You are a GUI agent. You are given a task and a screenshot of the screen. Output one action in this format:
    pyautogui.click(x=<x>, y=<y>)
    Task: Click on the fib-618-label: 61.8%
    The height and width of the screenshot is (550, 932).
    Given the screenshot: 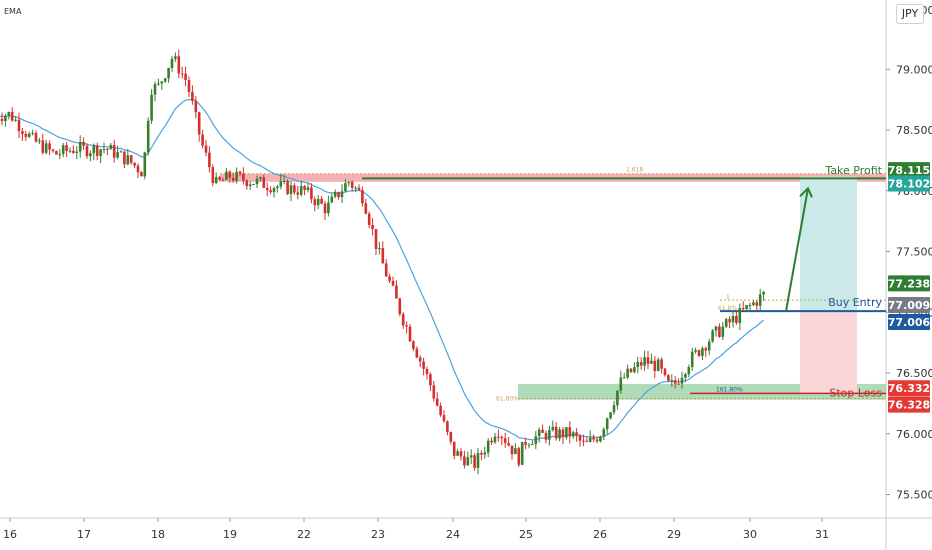 What is the action you would take?
    pyautogui.click(x=727, y=308)
    